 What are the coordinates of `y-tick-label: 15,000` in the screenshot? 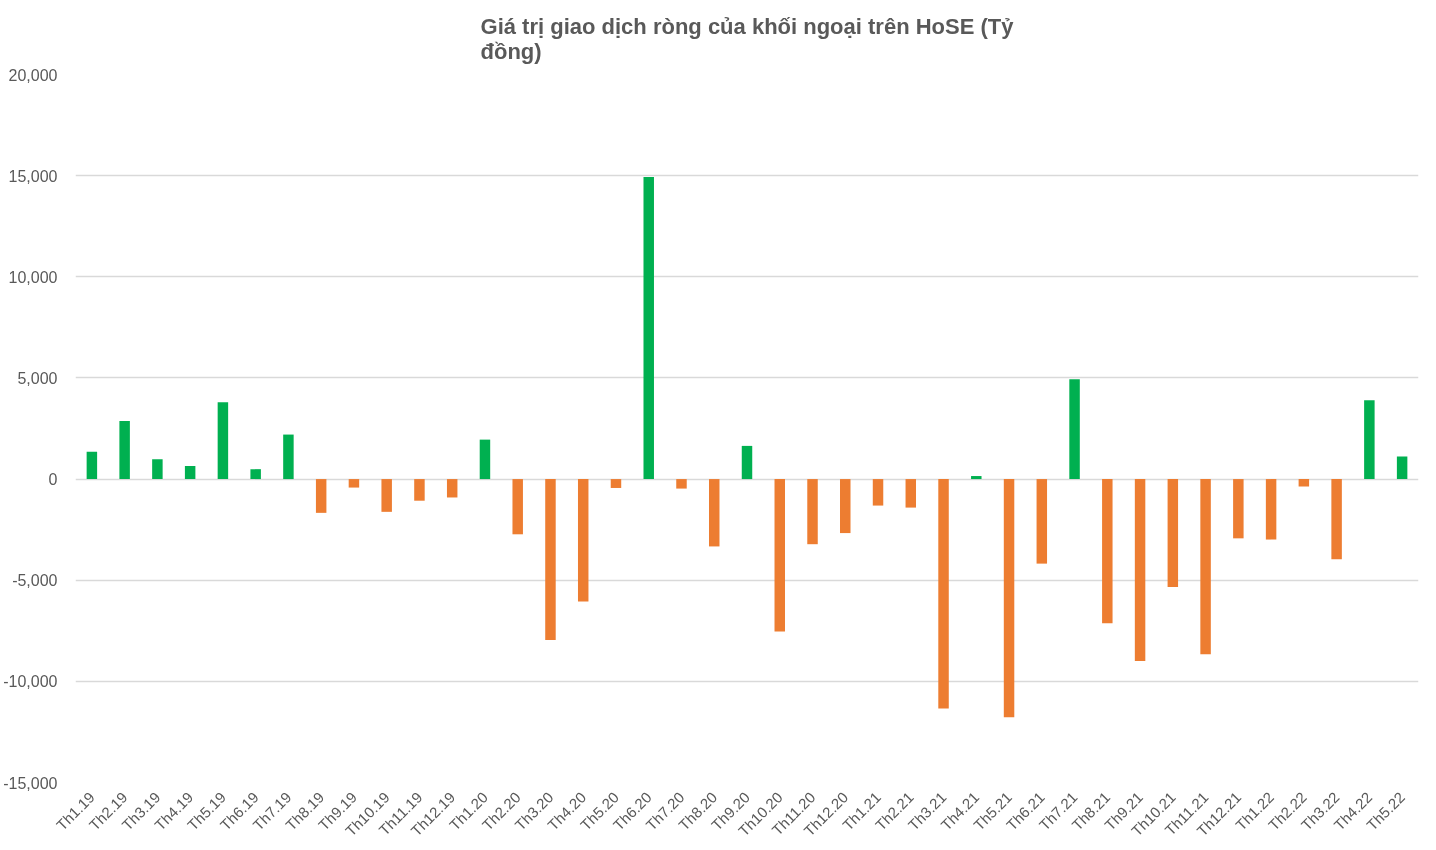 It's located at (33, 176).